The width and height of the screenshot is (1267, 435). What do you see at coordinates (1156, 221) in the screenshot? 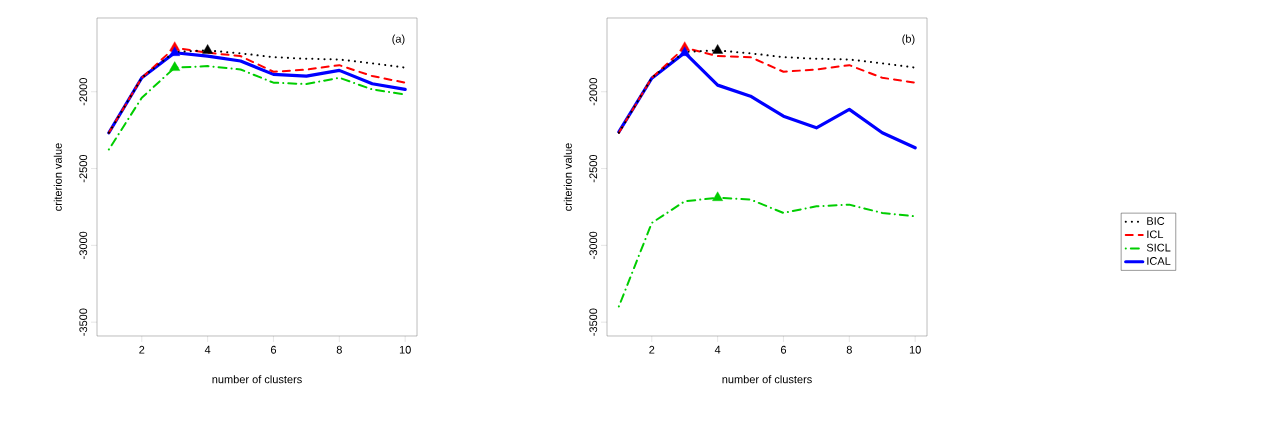
I see `legend-label: BIC` at bounding box center [1156, 221].